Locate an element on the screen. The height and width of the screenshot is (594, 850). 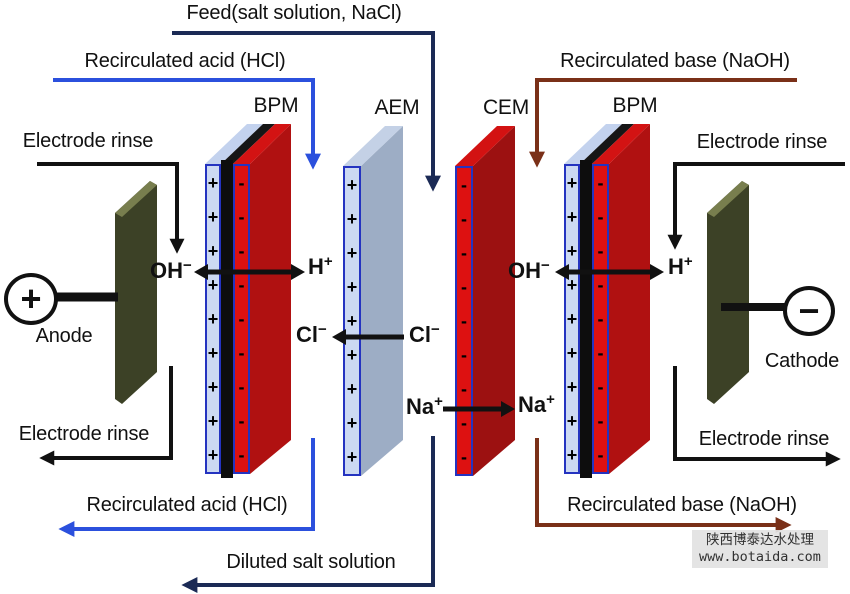
sodium-ion-label-right: Na+ is located at coordinates (536, 404).